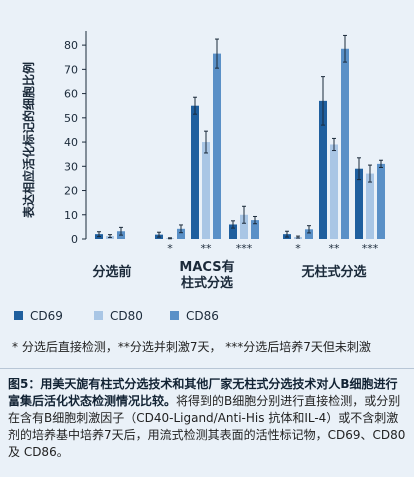 Image resolution: width=414 pixels, height=477 pixels. Describe the element at coordinates (309, 234) in the screenshot. I see `bar-4-CD86` at that location.